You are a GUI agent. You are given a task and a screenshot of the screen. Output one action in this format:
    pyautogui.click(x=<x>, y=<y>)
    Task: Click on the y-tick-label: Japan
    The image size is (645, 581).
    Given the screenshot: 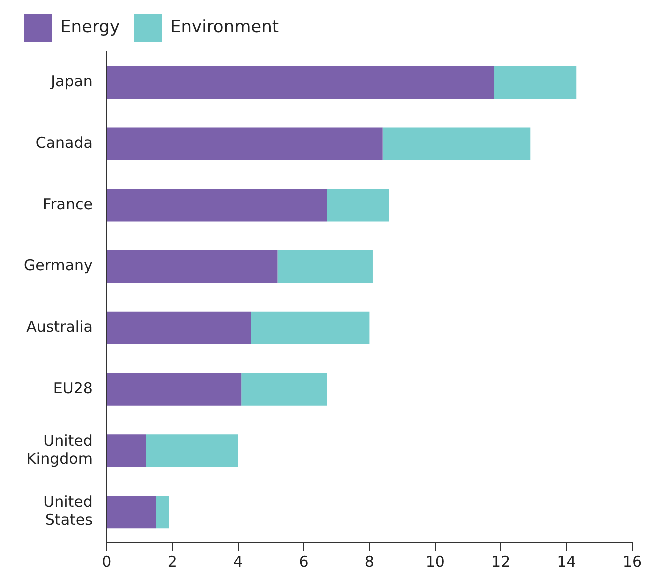 What is the action you would take?
    pyautogui.click(x=71, y=81)
    